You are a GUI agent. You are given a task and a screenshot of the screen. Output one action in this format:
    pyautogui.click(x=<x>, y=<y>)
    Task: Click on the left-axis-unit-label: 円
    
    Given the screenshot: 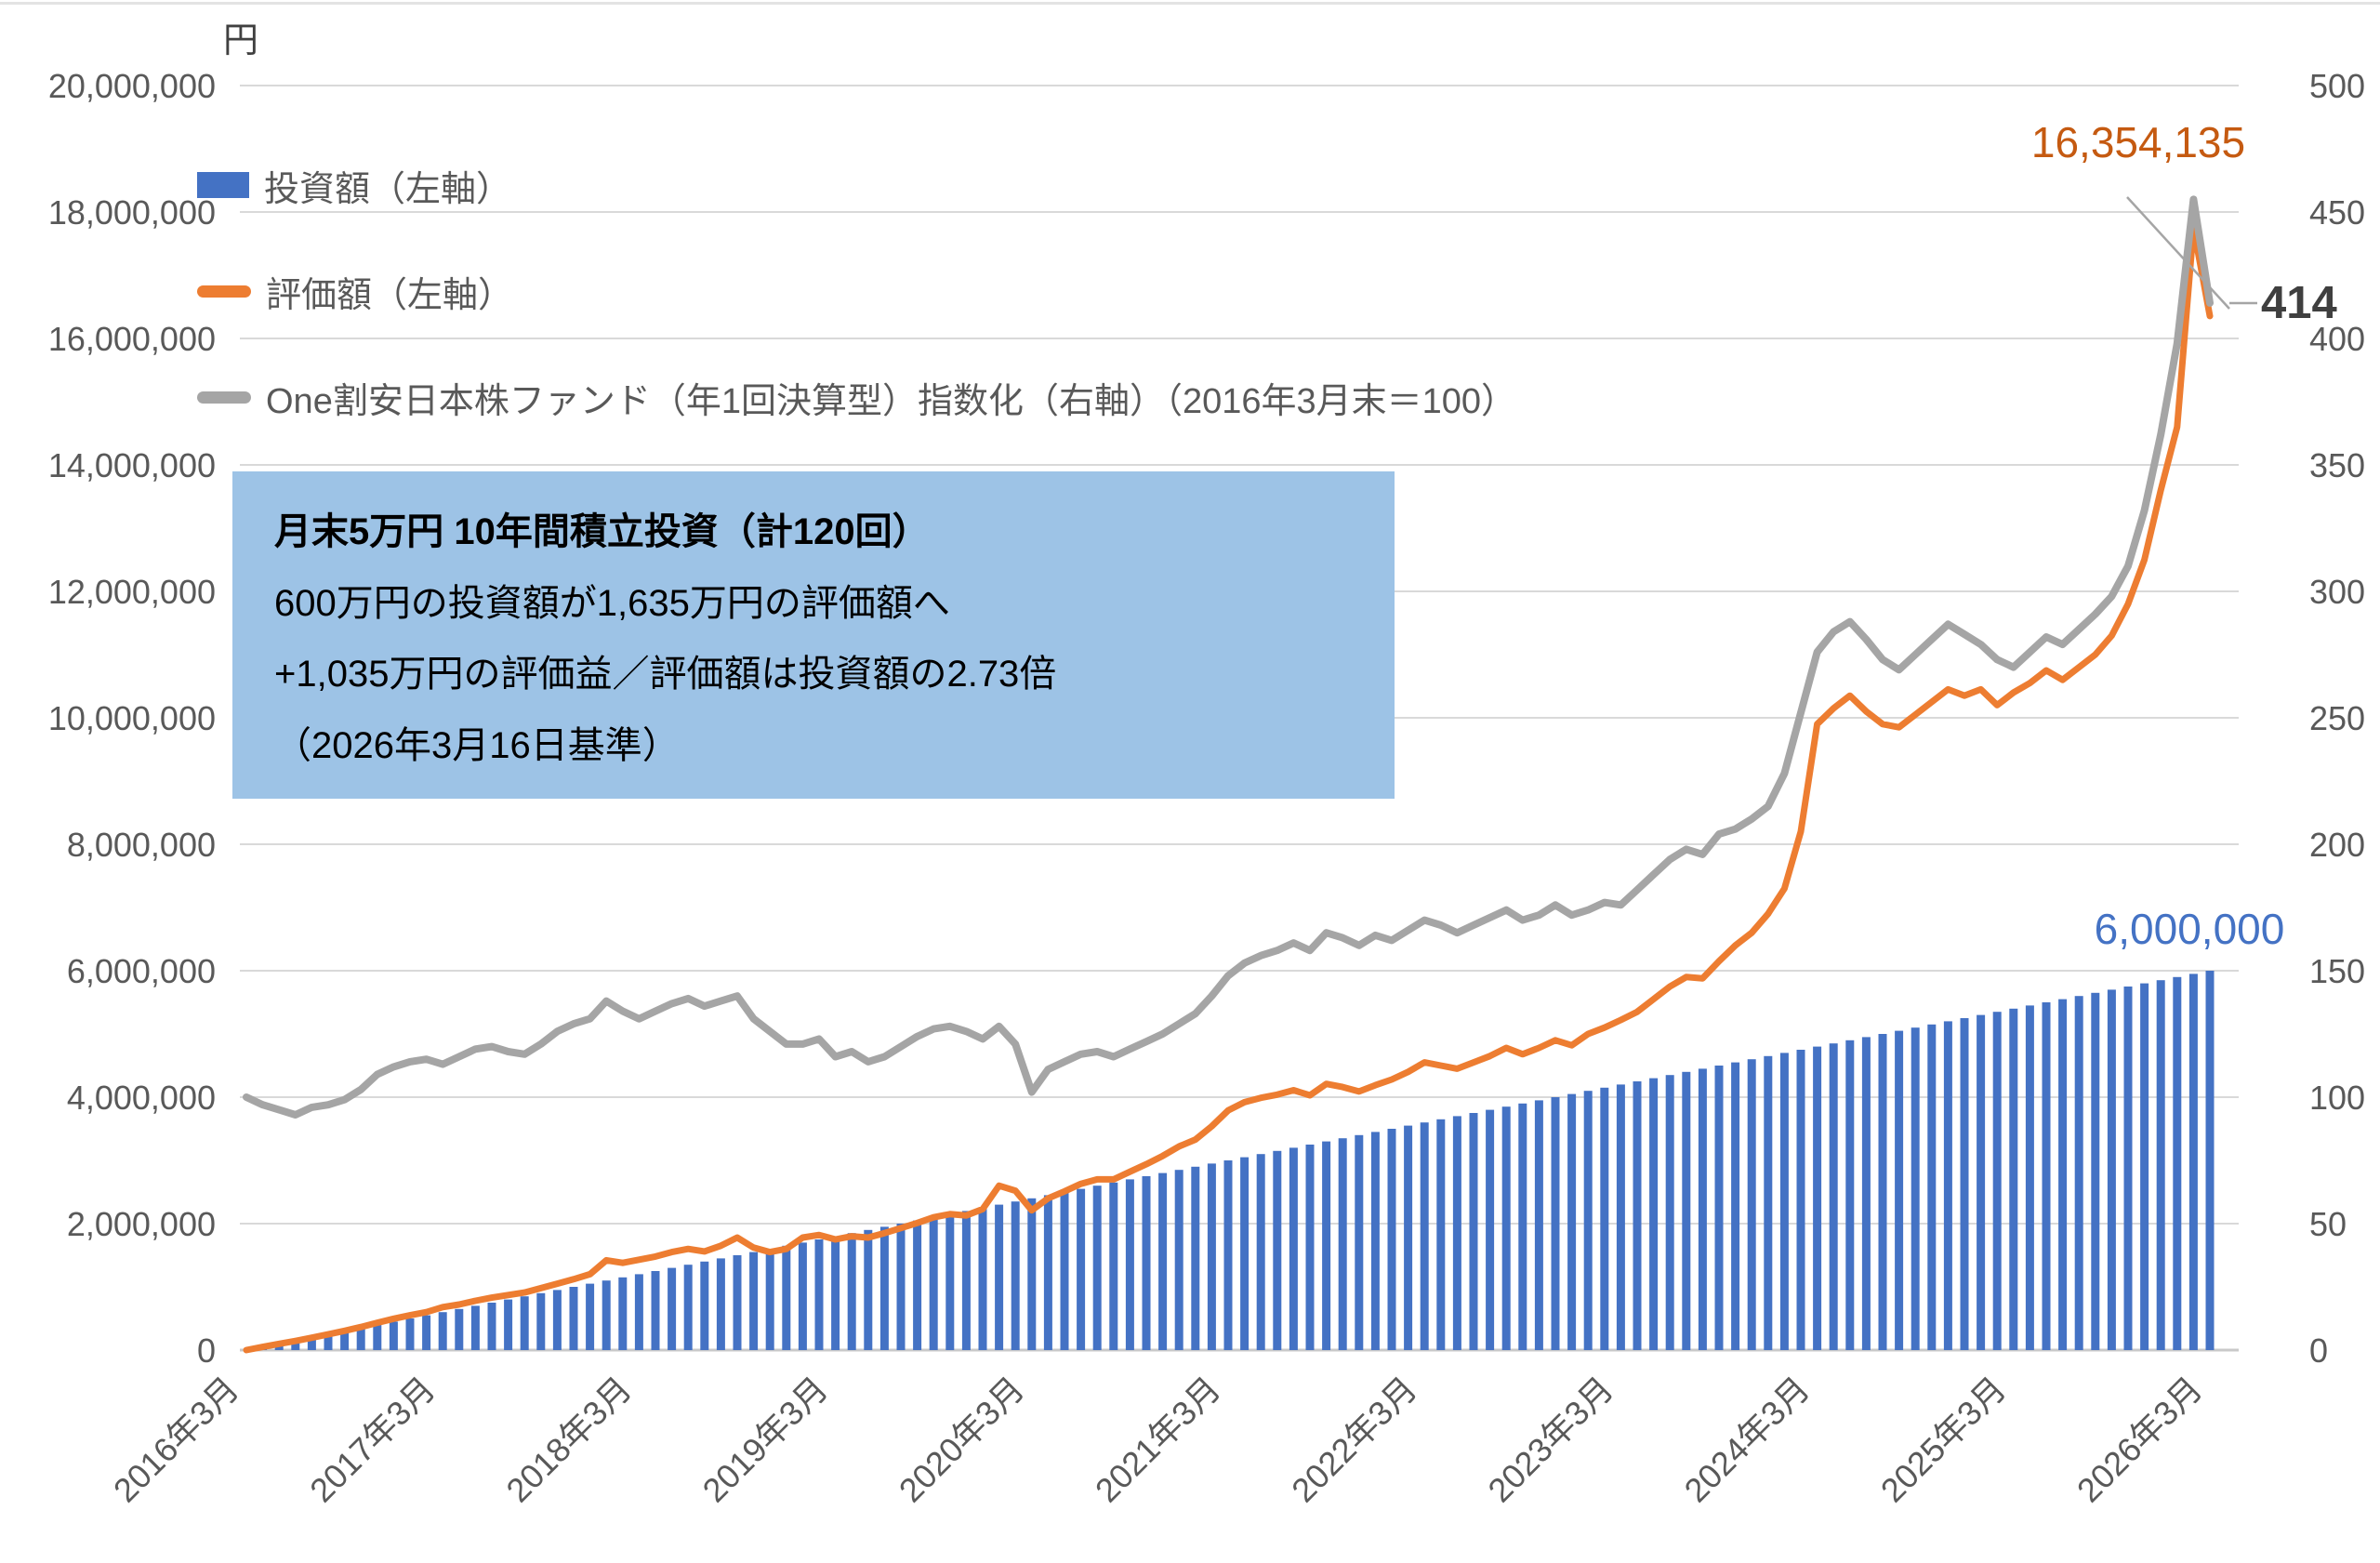 What is the action you would take?
    pyautogui.click(x=241, y=41)
    